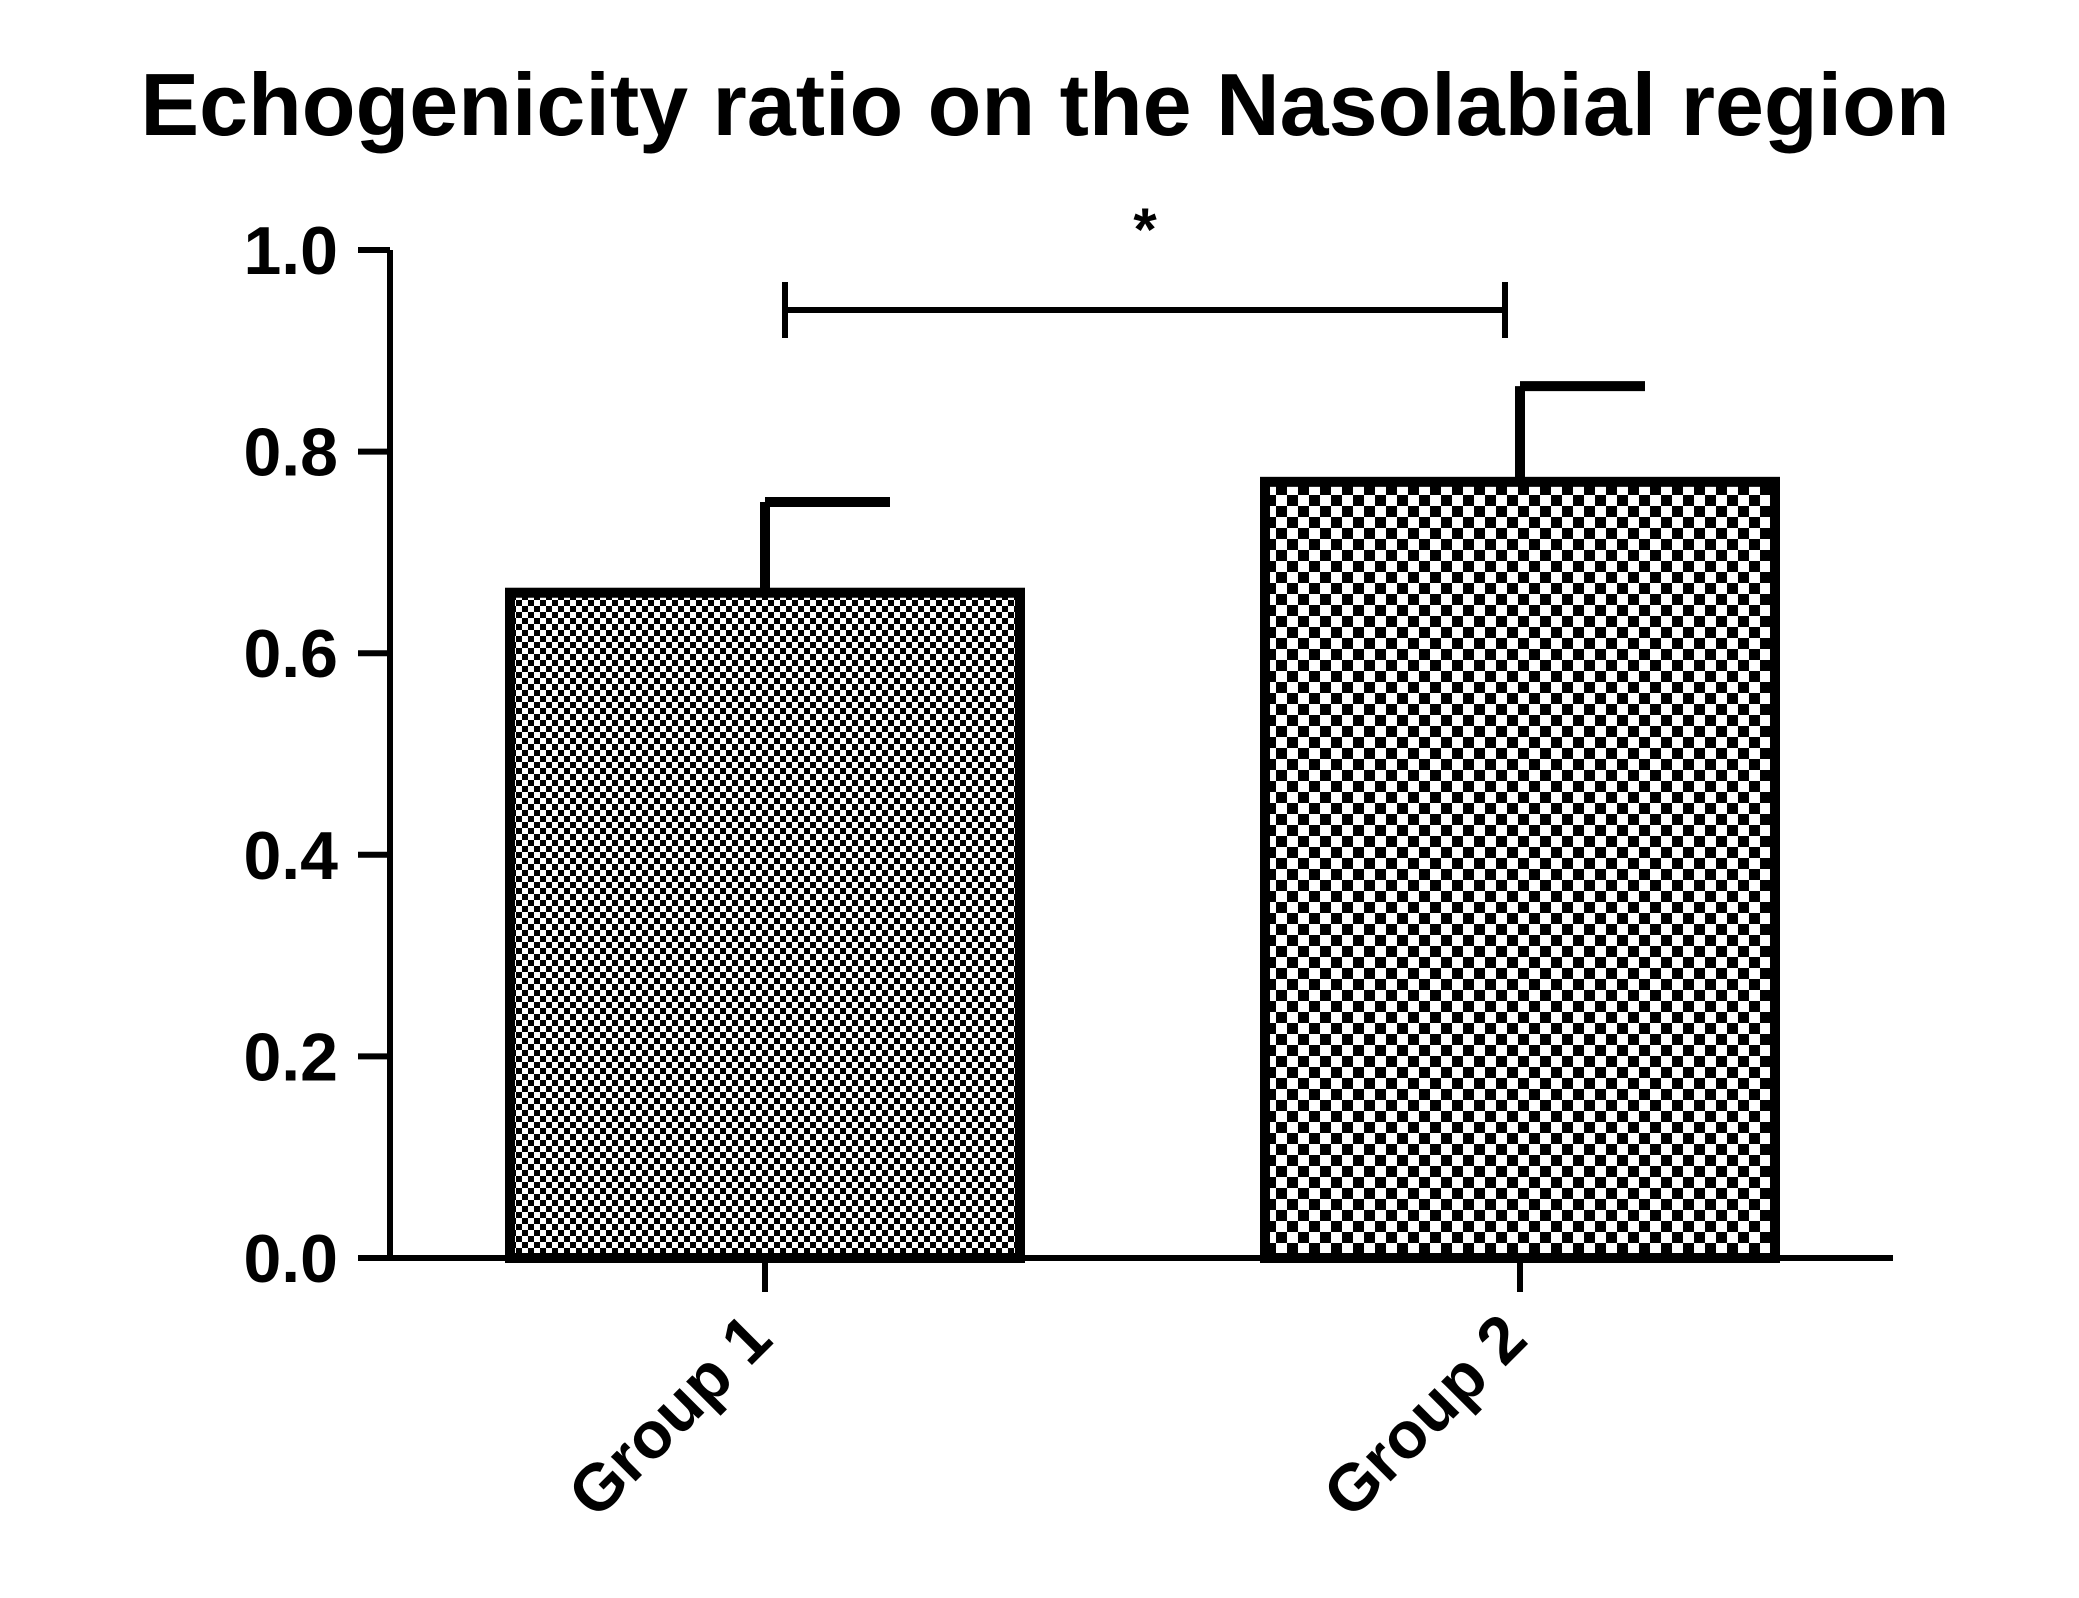 This screenshot has height=1598, width=2079. Describe the element at coordinates (669, 1415) in the screenshot. I see `x-tick-label: Group 1` at that location.